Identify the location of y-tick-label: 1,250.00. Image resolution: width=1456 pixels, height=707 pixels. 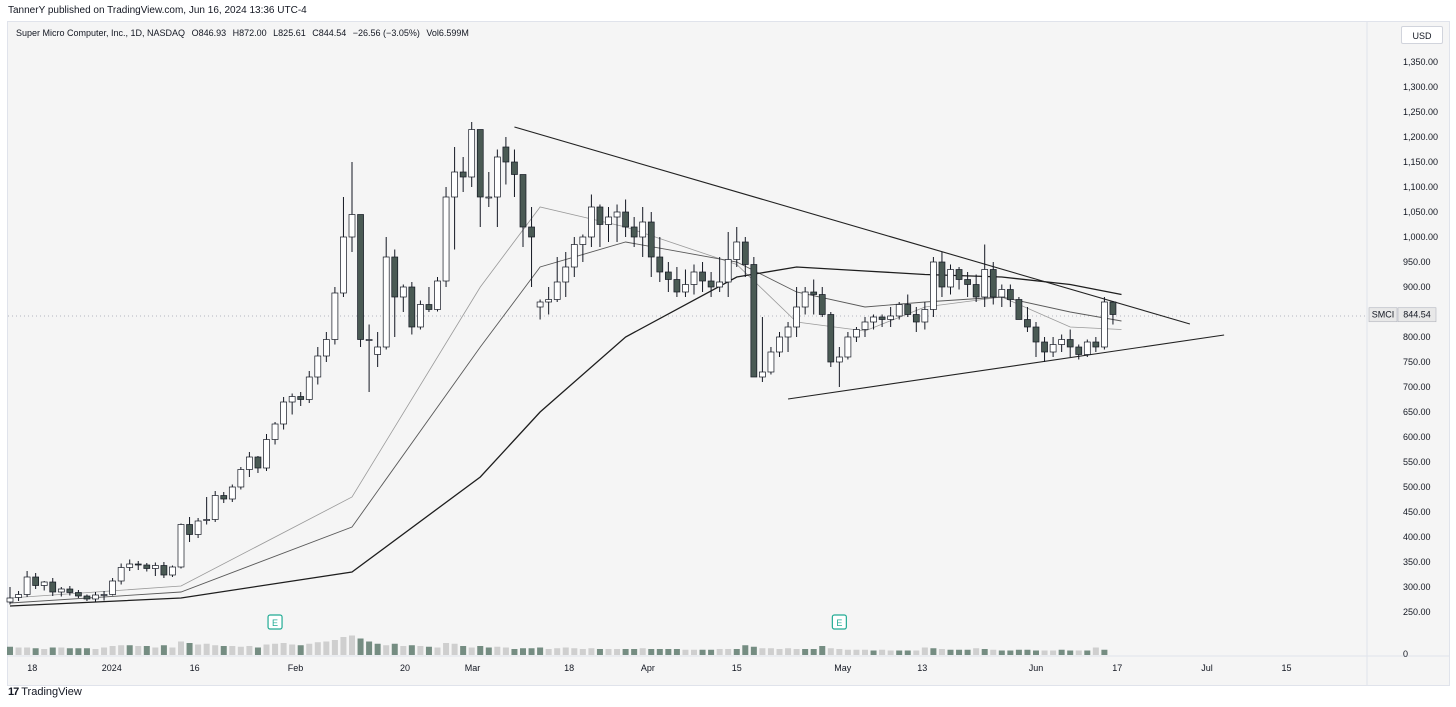
(1420, 112).